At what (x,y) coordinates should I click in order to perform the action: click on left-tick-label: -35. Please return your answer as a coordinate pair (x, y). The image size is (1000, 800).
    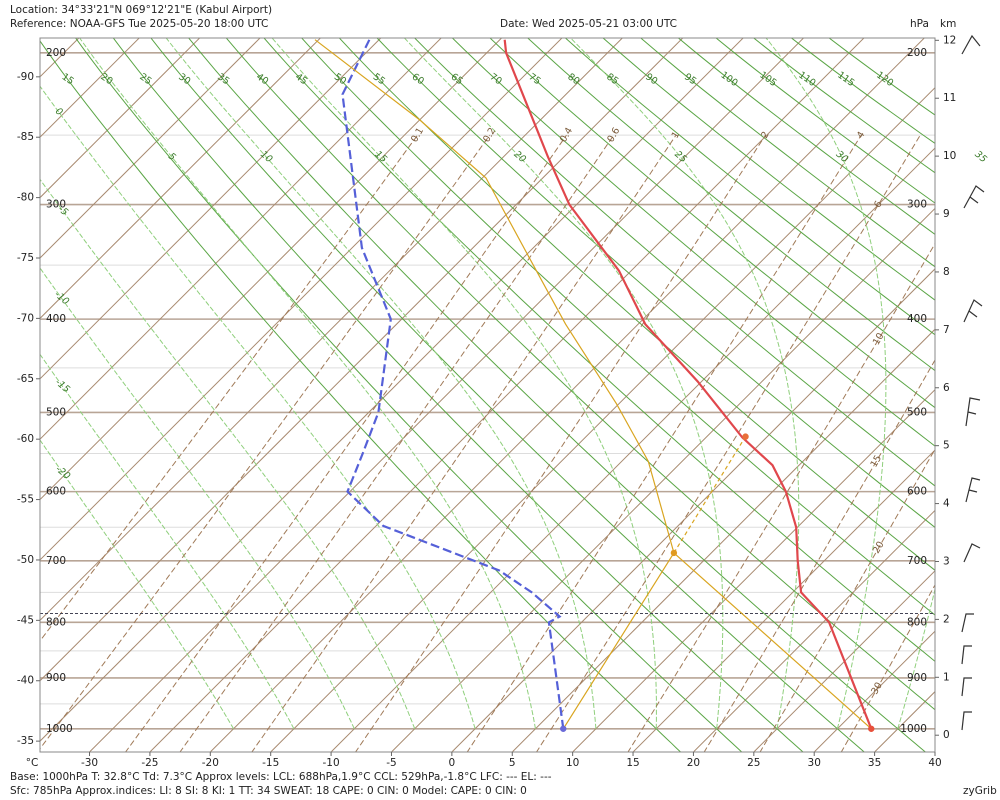
    Looking at the image, I should click on (25, 741).